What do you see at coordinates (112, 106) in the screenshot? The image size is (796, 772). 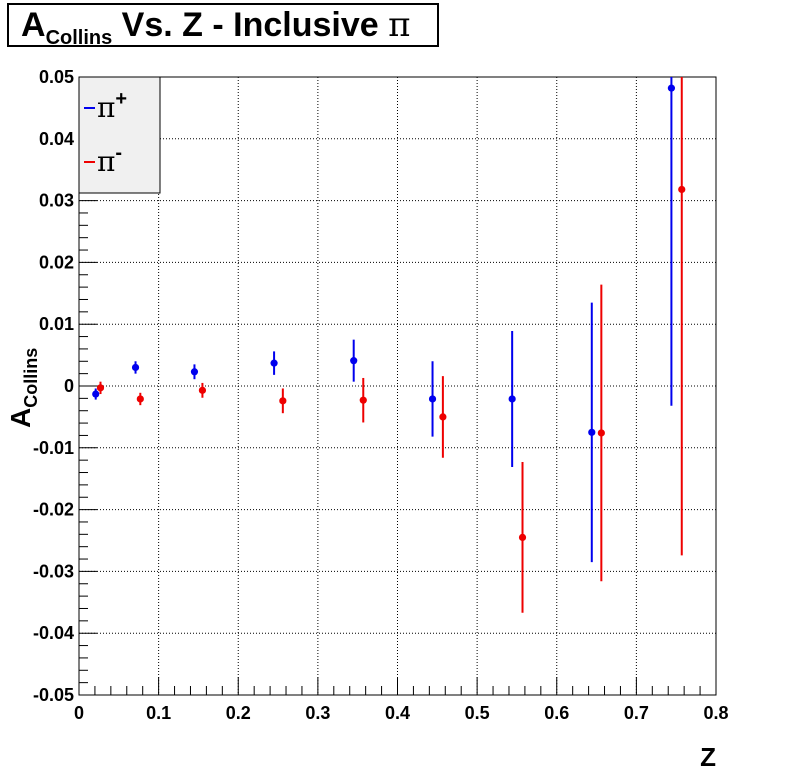 I see `legend-label: π+` at bounding box center [112, 106].